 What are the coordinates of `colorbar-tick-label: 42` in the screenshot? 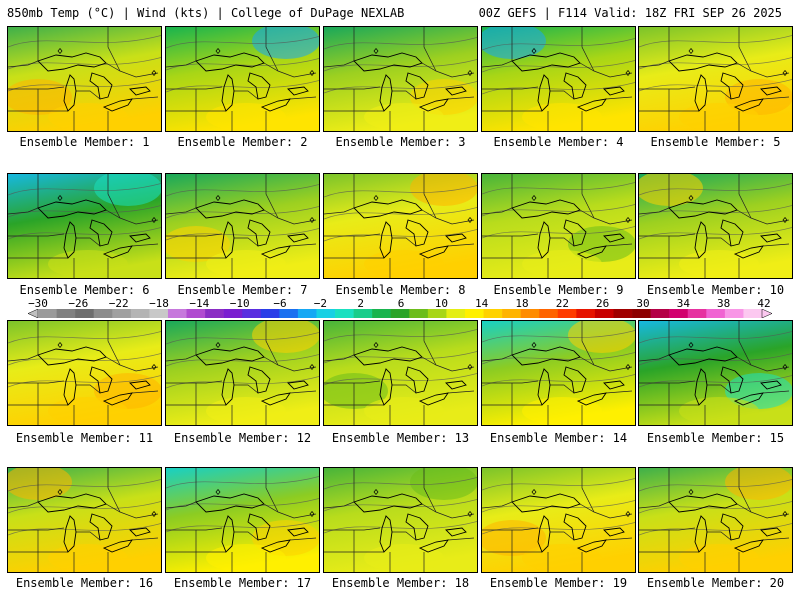 It's located at (764, 303).